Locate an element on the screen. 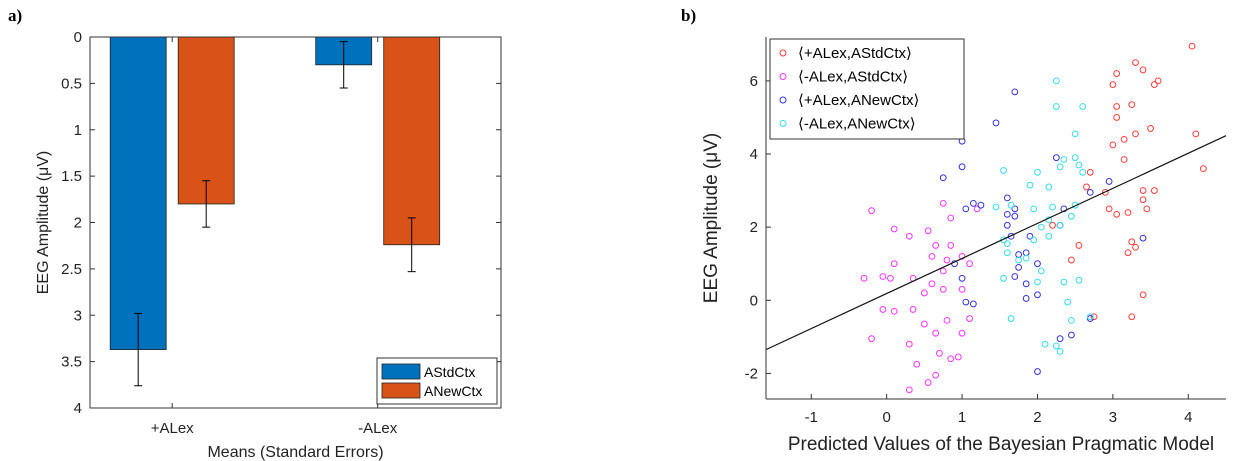 This screenshot has width=1258, height=461. scatter-x-tick-label: 2 is located at coordinates (1037, 417).